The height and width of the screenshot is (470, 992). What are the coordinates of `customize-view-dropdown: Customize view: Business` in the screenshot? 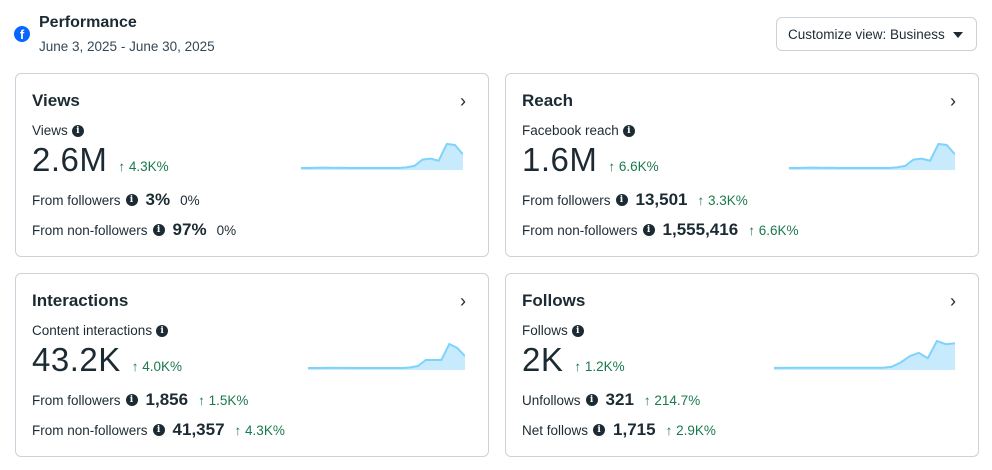 It's located at (876, 34).